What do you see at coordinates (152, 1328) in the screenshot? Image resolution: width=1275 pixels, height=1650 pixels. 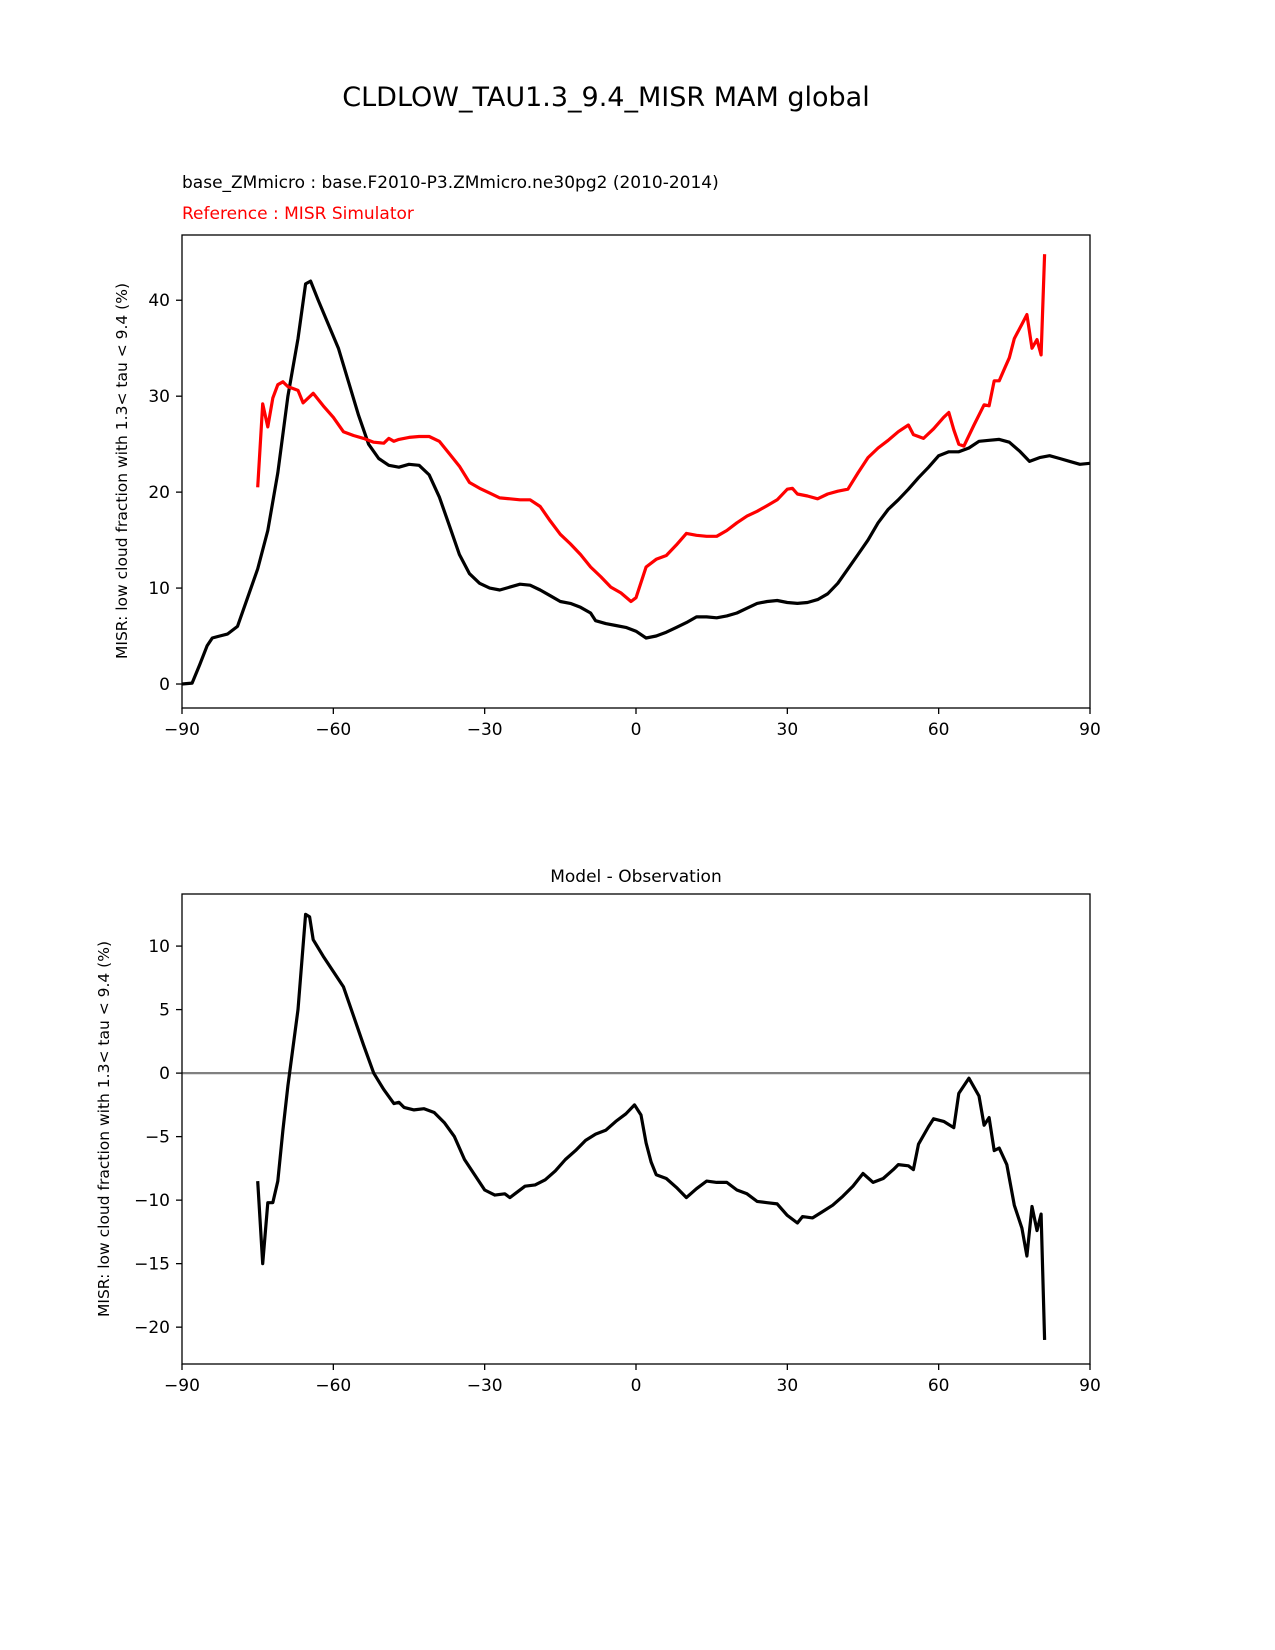 I see `y-tick-label: −20` at bounding box center [152, 1328].